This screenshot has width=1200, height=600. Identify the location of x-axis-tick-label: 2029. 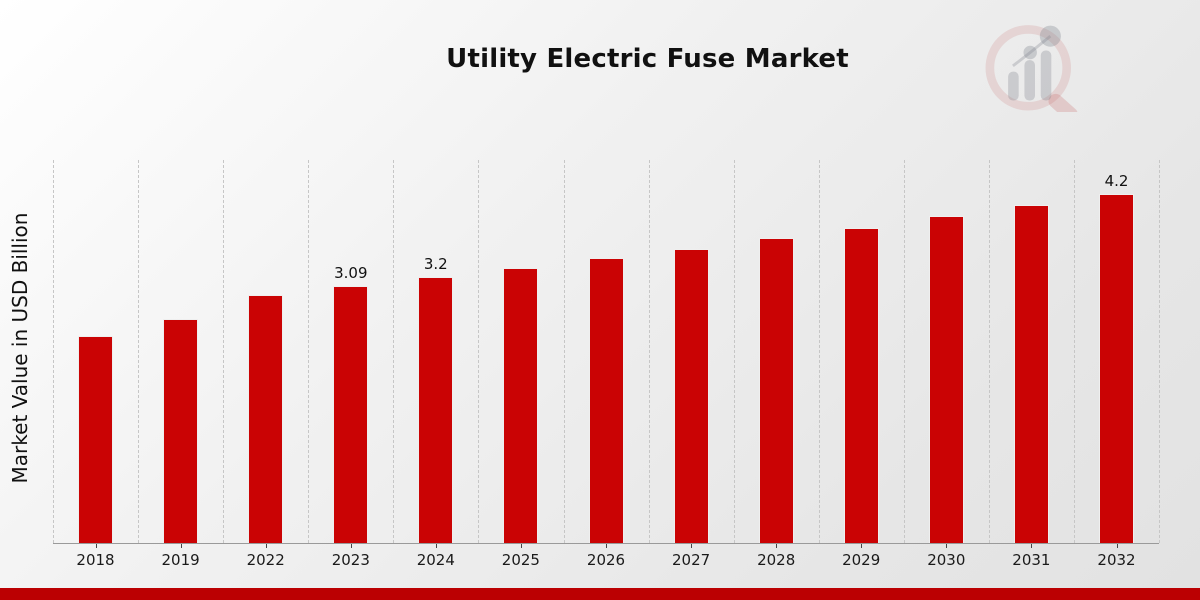
(861, 560).